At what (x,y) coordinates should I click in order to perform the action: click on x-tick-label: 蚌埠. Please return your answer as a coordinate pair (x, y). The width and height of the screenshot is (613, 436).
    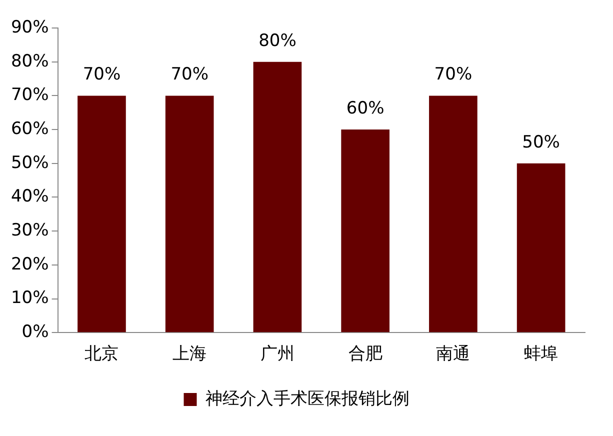
    Looking at the image, I should click on (541, 354).